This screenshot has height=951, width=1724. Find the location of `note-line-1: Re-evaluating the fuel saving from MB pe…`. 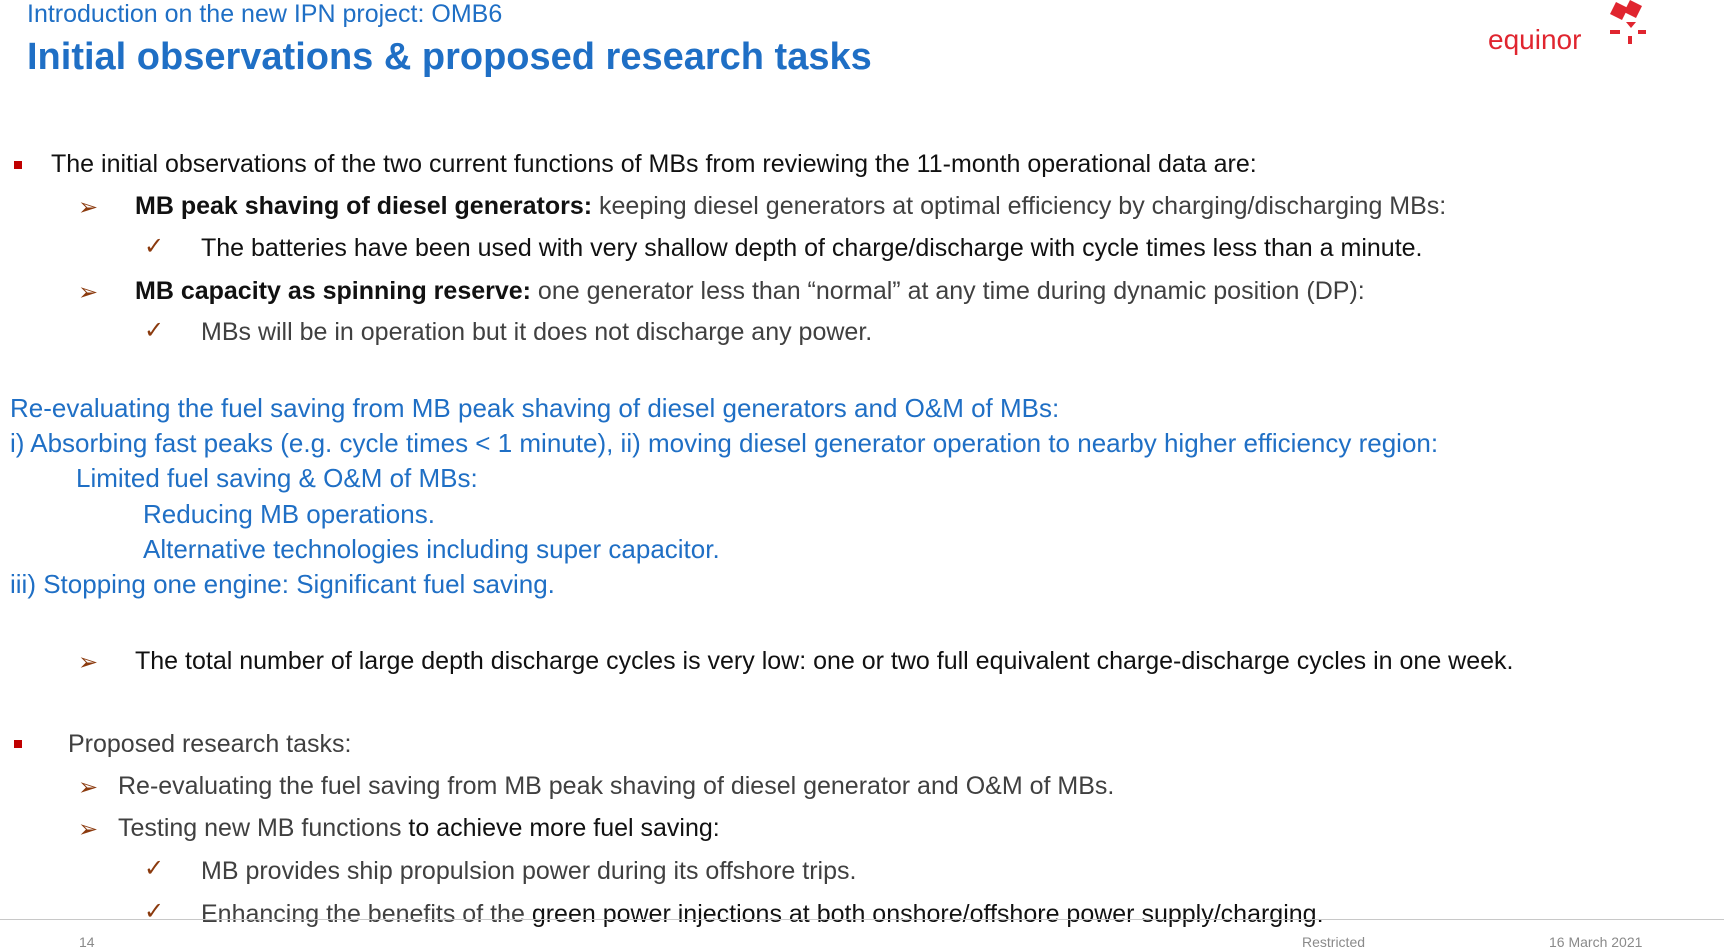

note-line-1: Re-evaluating the fuel saving from MB pe… is located at coordinates (535, 408).